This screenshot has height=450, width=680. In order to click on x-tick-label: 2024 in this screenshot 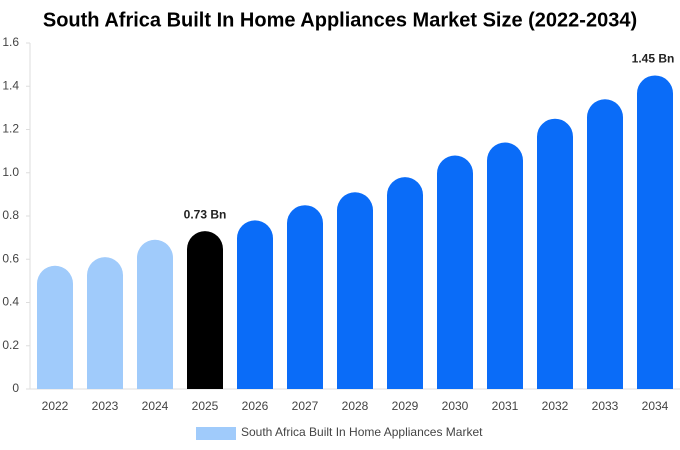, I will do `click(155, 406)`.